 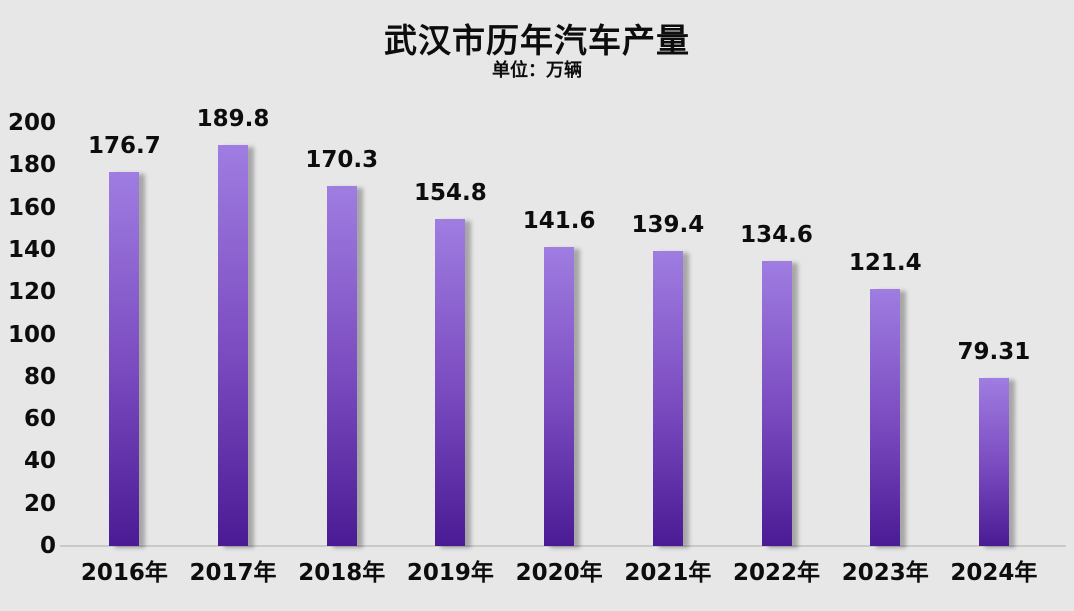 What do you see at coordinates (450, 382) in the screenshot?
I see `bar-2019年` at bounding box center [450, 382].